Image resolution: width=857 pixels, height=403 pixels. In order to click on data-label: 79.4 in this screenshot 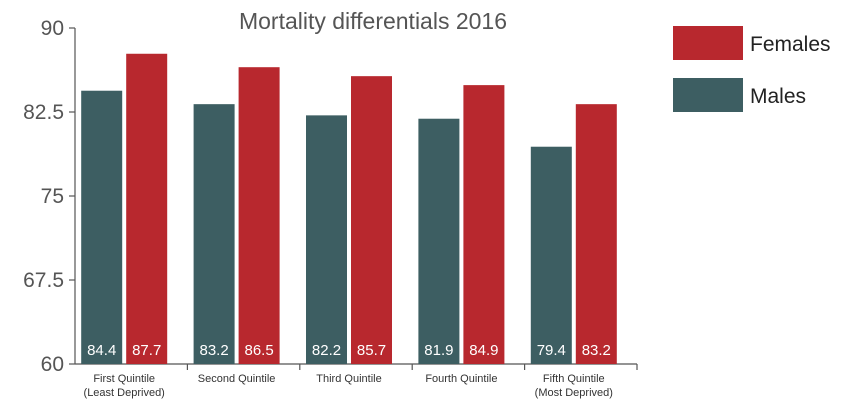, I will do `click(551, 350)`.